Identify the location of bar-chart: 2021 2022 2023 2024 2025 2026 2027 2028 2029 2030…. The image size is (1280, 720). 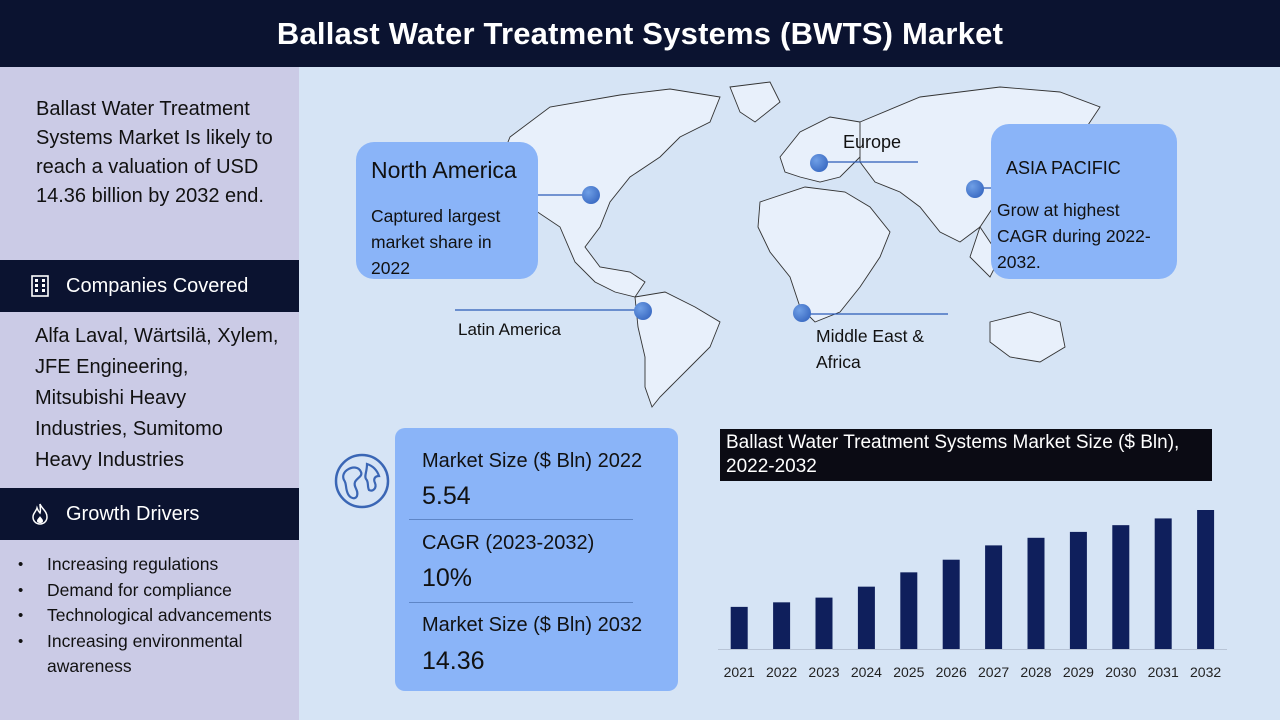
(972, 595).